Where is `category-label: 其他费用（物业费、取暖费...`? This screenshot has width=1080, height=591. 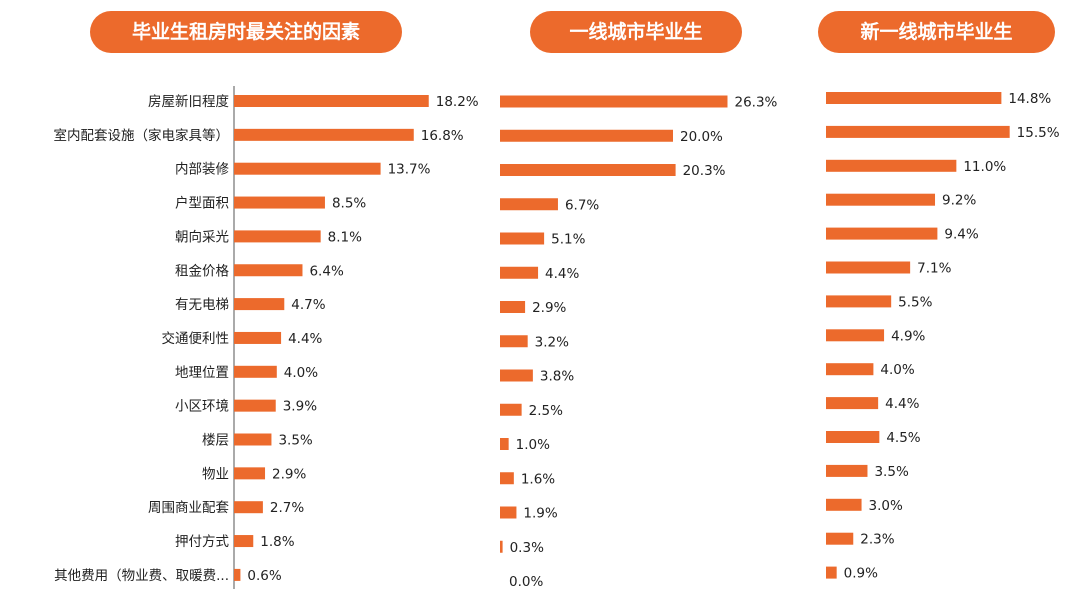 category-label: 其他费用（物业费、取暖费... is located at coordinates (141, 576).